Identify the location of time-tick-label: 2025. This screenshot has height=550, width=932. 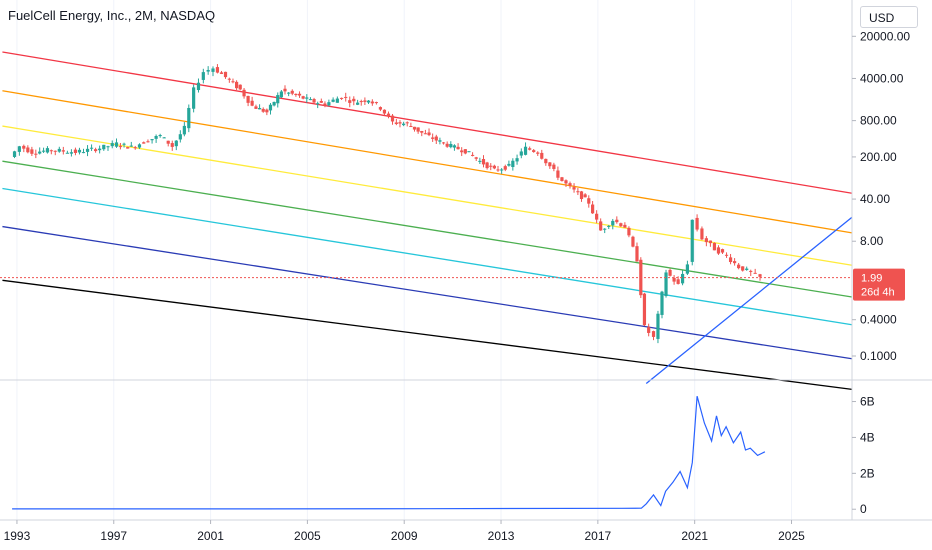
(791, 536).